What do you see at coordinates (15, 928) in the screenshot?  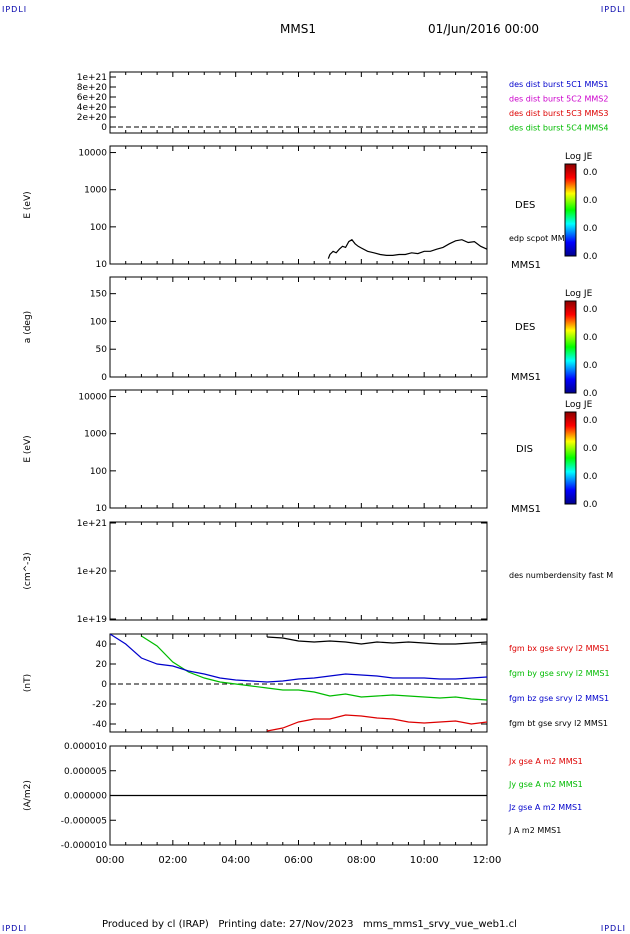 I see `corner-label-bl: IPDLI` at bounding box center [15, 928].